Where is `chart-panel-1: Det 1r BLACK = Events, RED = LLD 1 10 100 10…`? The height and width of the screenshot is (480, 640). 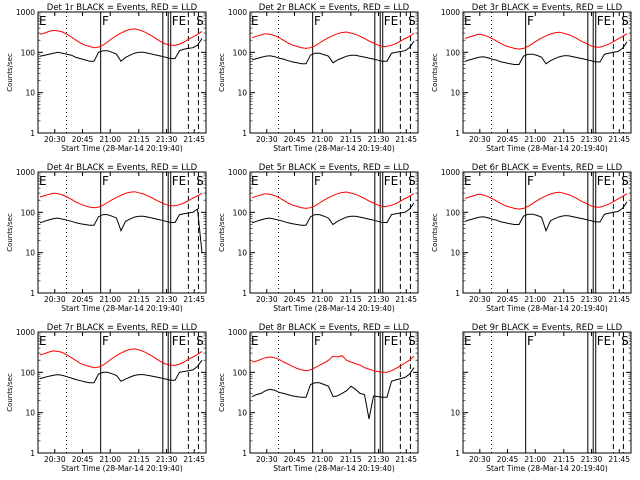 chart-panel-1: Det 1r BLACK = Events, RED = LLD 1 10 100 10… is located at coordinates (106, 78).